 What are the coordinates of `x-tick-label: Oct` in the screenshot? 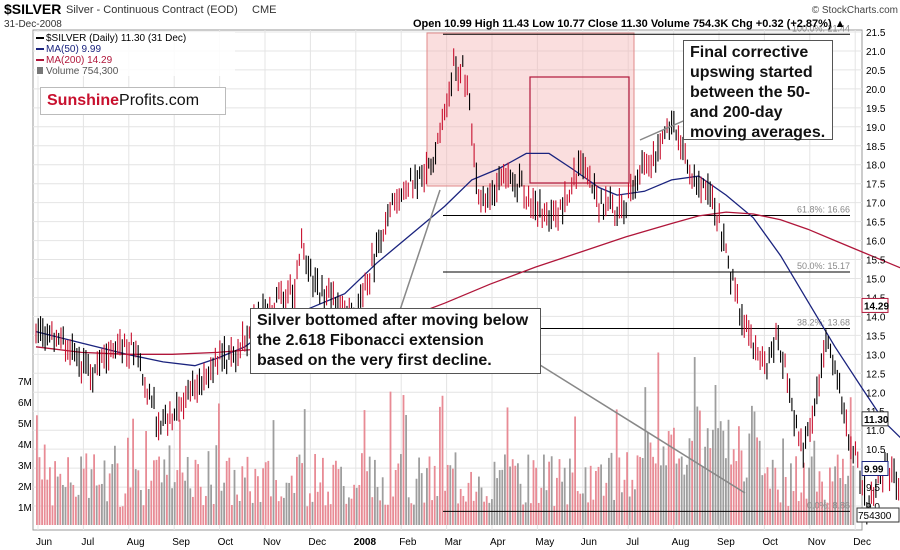 It's located at (226, 542).